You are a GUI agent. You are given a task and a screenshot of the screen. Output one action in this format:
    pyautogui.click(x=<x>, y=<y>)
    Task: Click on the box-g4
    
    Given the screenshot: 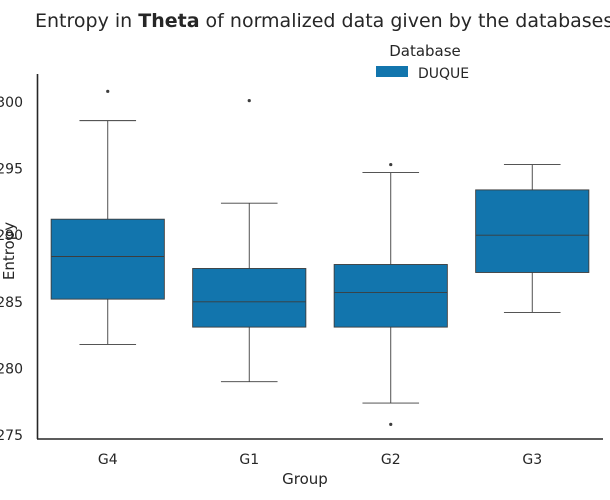 What is the action you would take?
    pyautogui.click(x=107, y=217)
    